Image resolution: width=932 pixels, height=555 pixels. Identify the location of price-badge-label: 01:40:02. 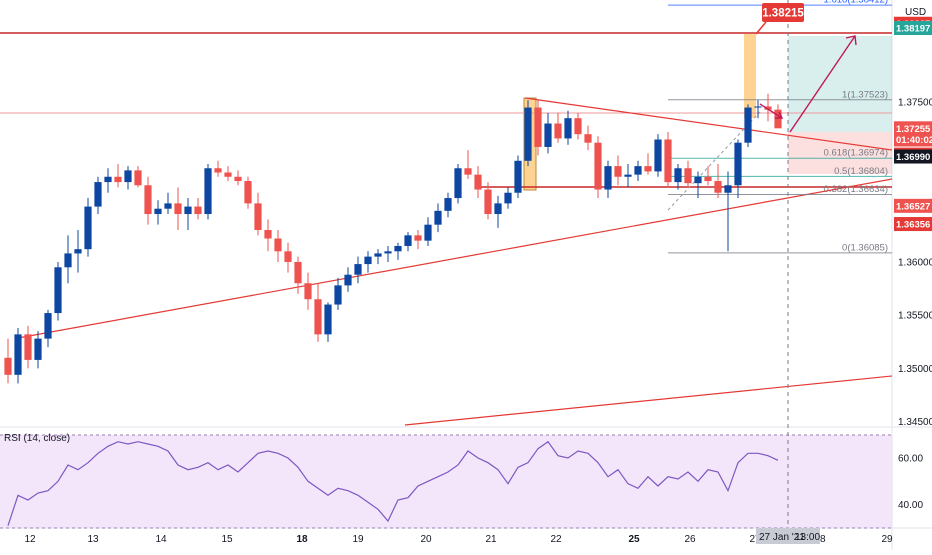
(914, 140).